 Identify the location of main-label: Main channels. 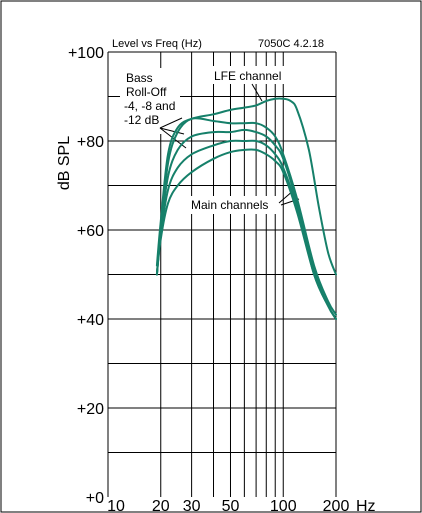
(229, 205).